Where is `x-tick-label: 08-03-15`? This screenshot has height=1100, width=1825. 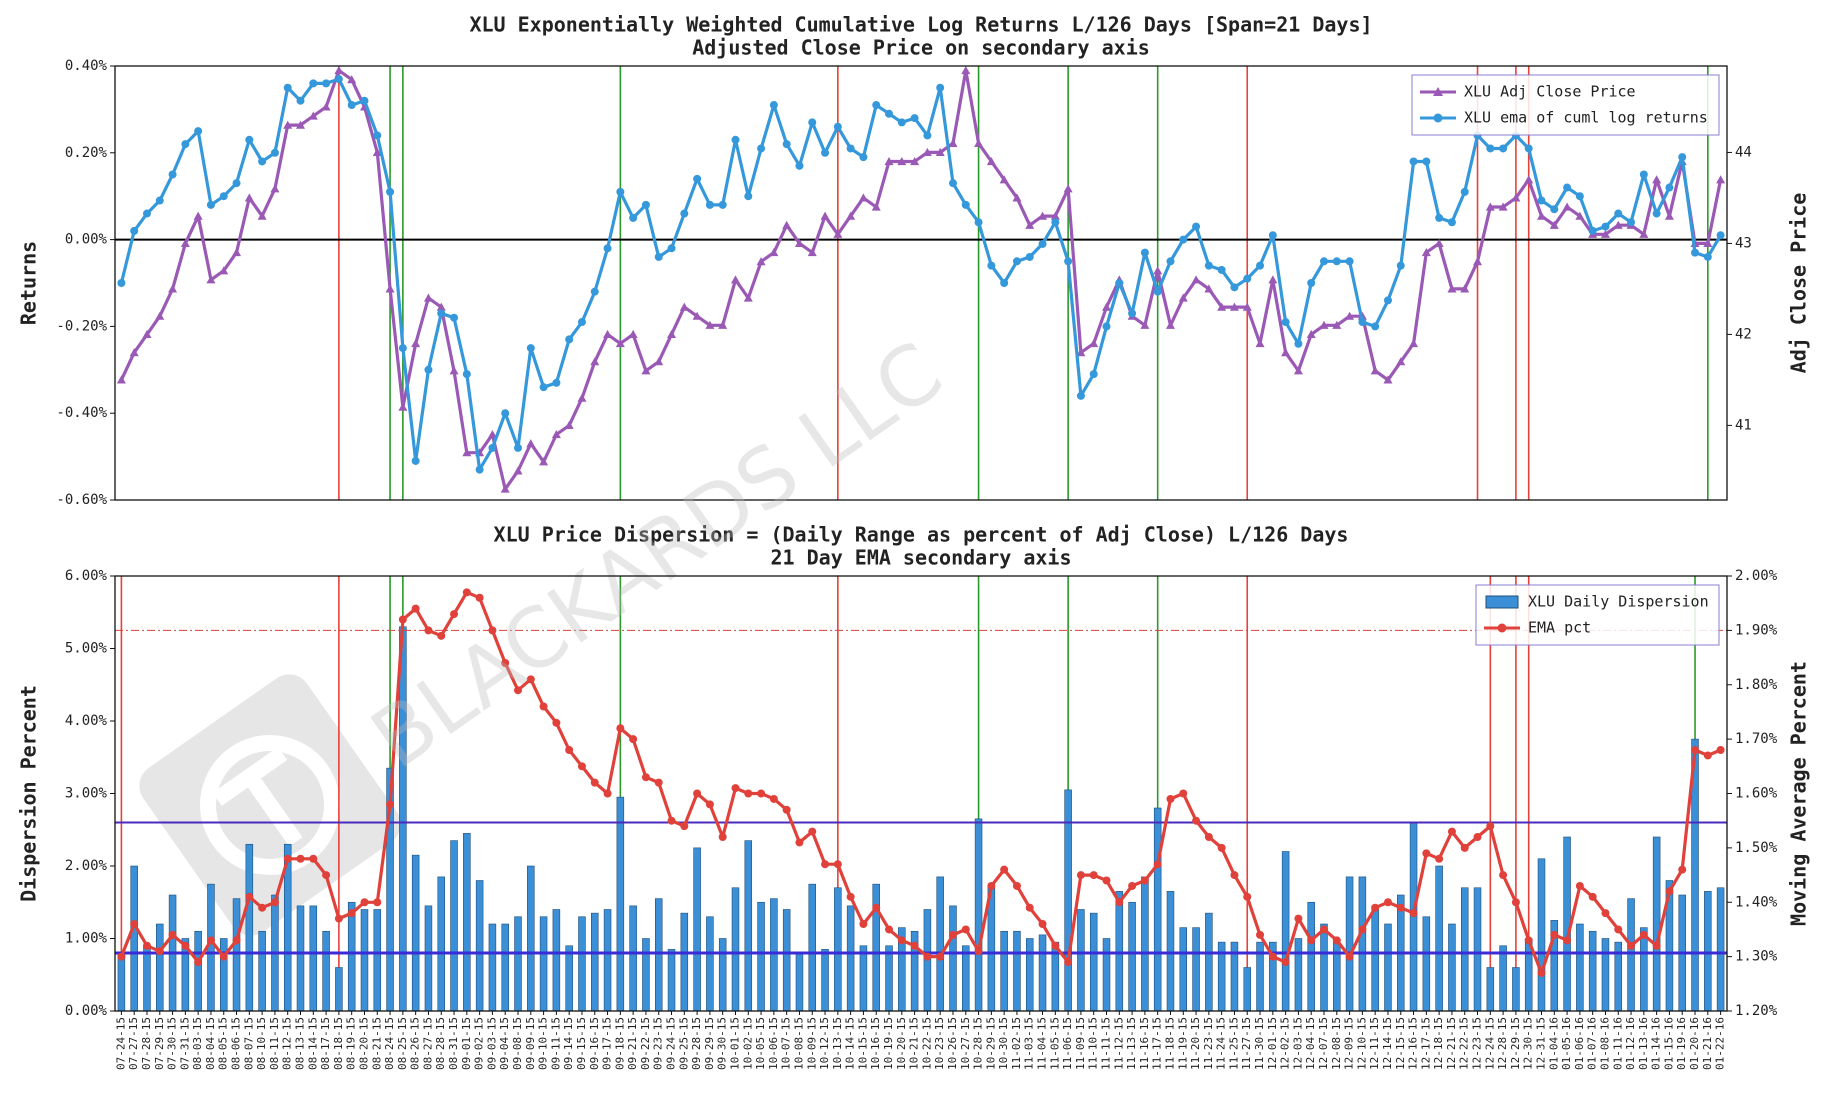 x-tick-label: 08-03-15 is located at coordinates (197, 1043).